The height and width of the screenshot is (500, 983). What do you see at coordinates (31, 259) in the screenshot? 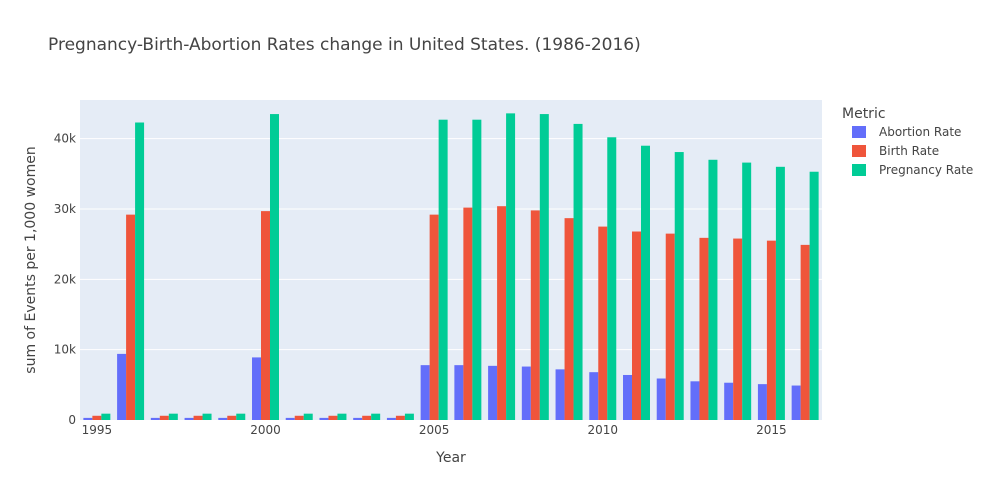
I see `y-axis-title: sum of Events per 1,000 women` at bounding box center [31, 259].